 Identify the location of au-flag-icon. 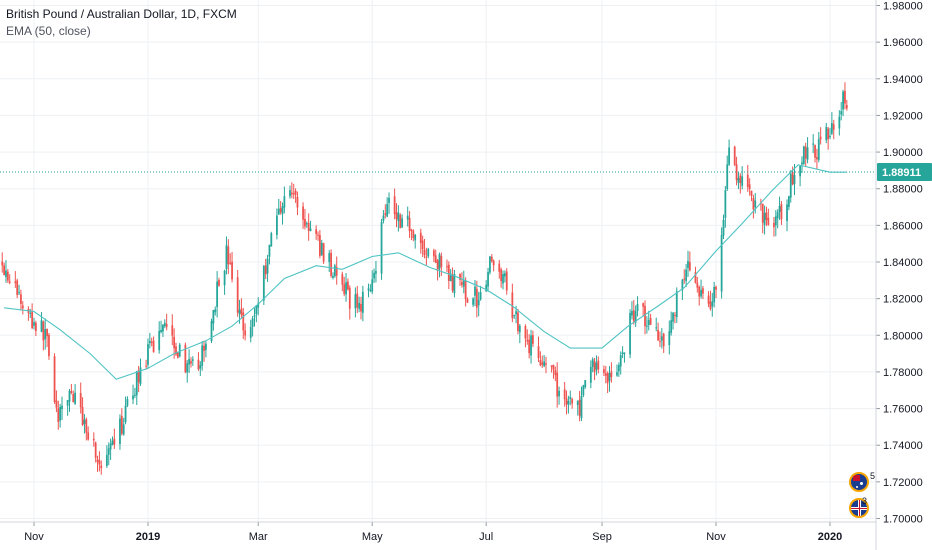
(859, 482).